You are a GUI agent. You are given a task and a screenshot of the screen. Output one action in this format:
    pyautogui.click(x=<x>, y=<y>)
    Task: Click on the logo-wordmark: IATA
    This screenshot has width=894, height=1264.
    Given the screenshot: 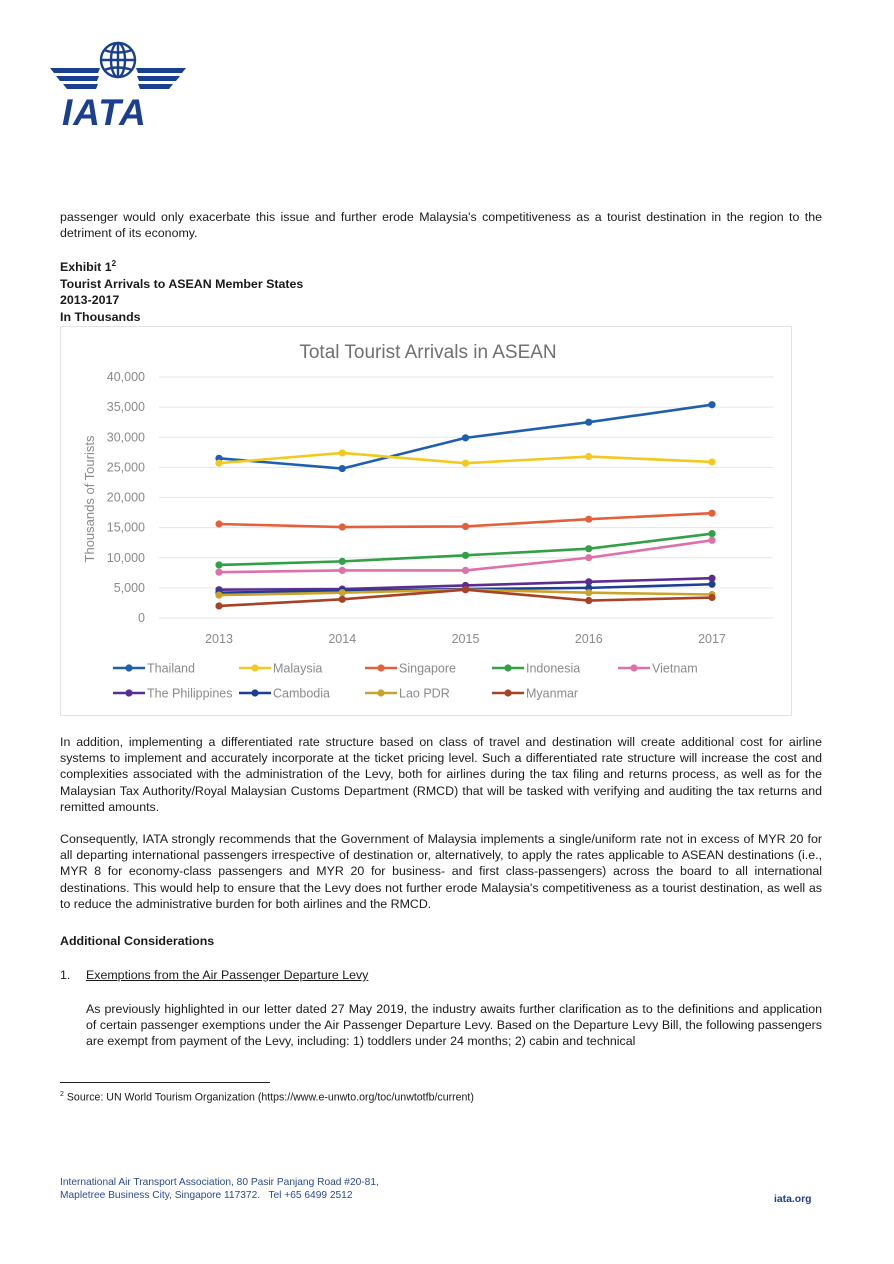 What is the action you would take?
    pyautogui.click(x=104, y=112)
    